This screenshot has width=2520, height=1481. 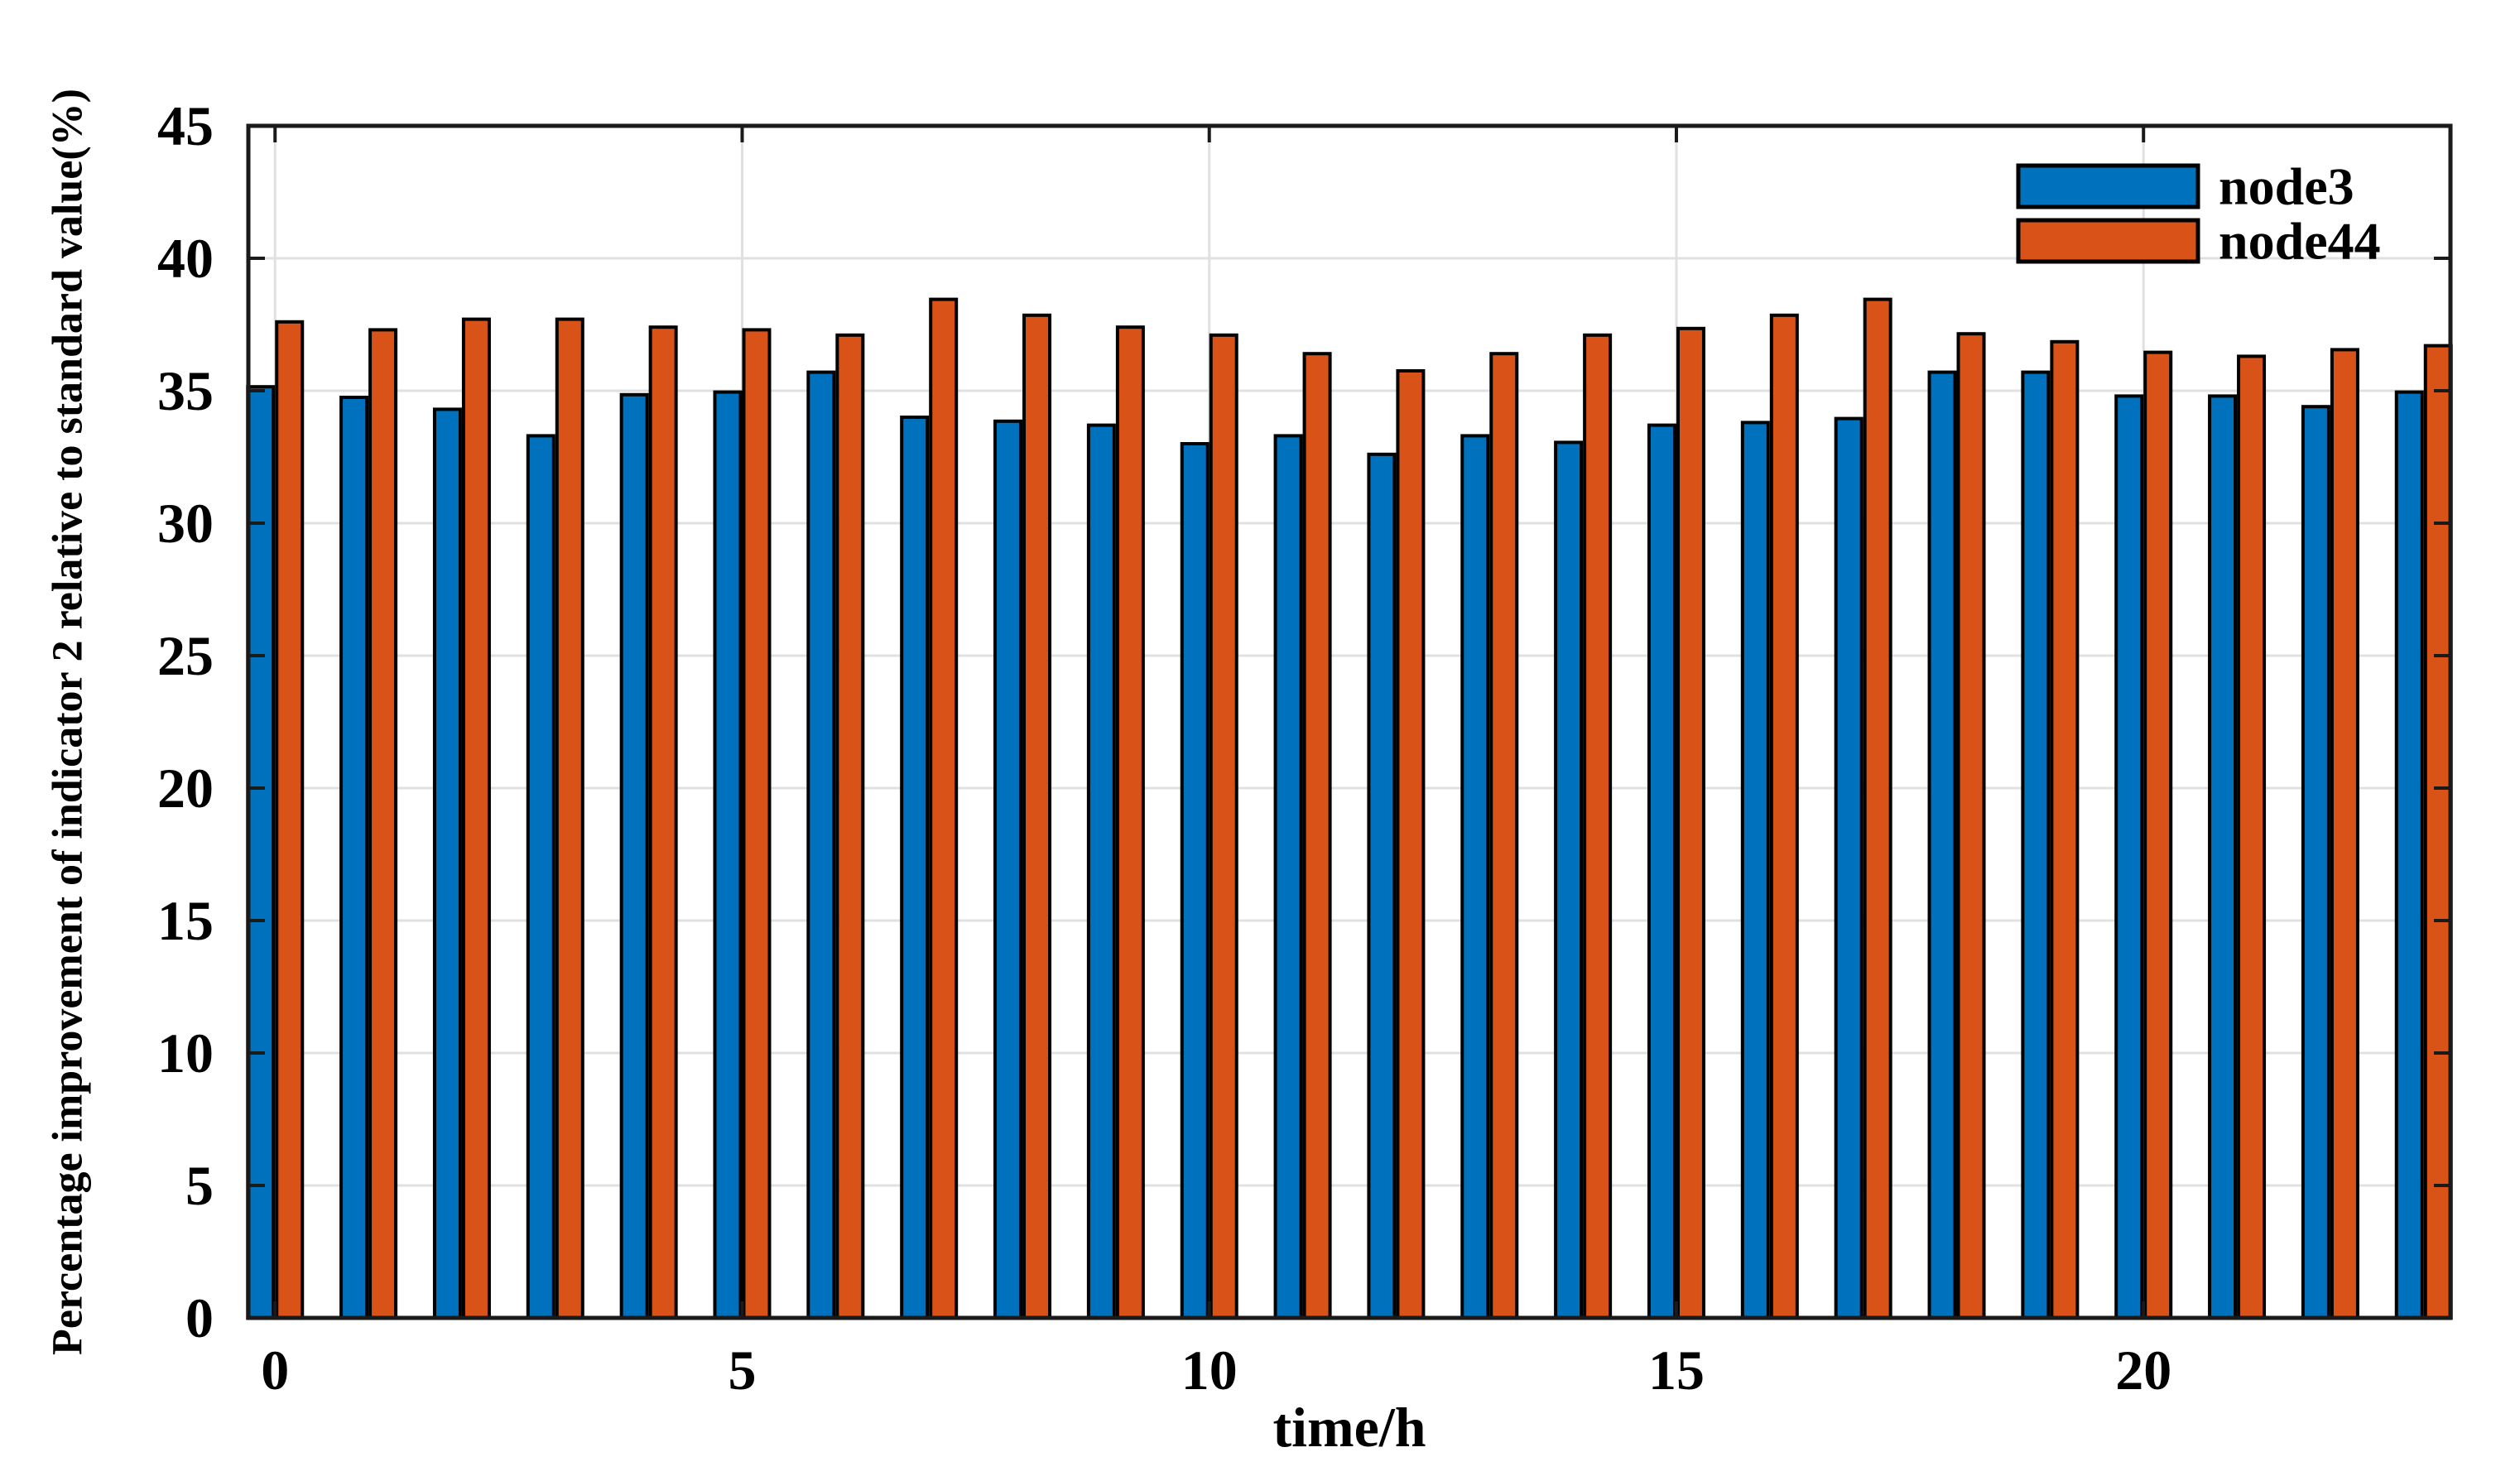 What do you see at coordinates (2409, 855) in the screenshot?
I see `bar-node3-t23` at bounding box center [2409, 855].